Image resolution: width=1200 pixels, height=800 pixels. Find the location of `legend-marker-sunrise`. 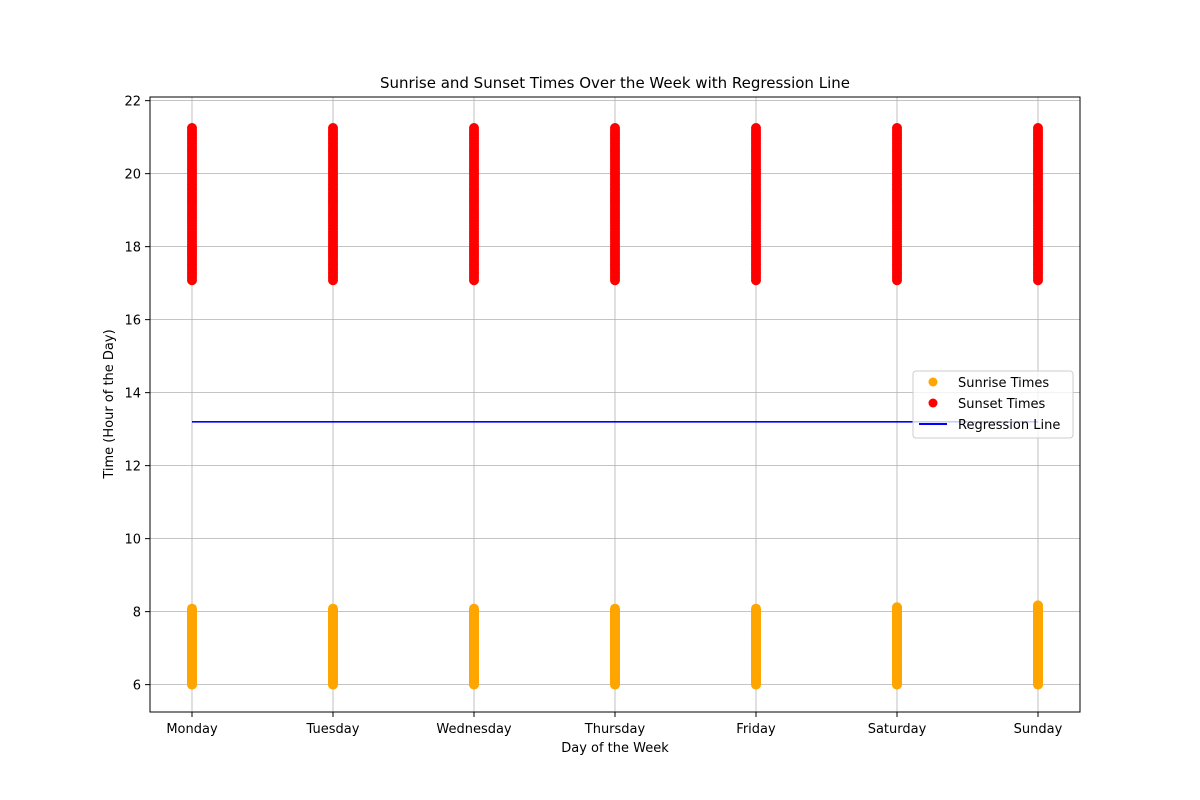

legend-marker-sunrise is located at coordinates (933, 382).